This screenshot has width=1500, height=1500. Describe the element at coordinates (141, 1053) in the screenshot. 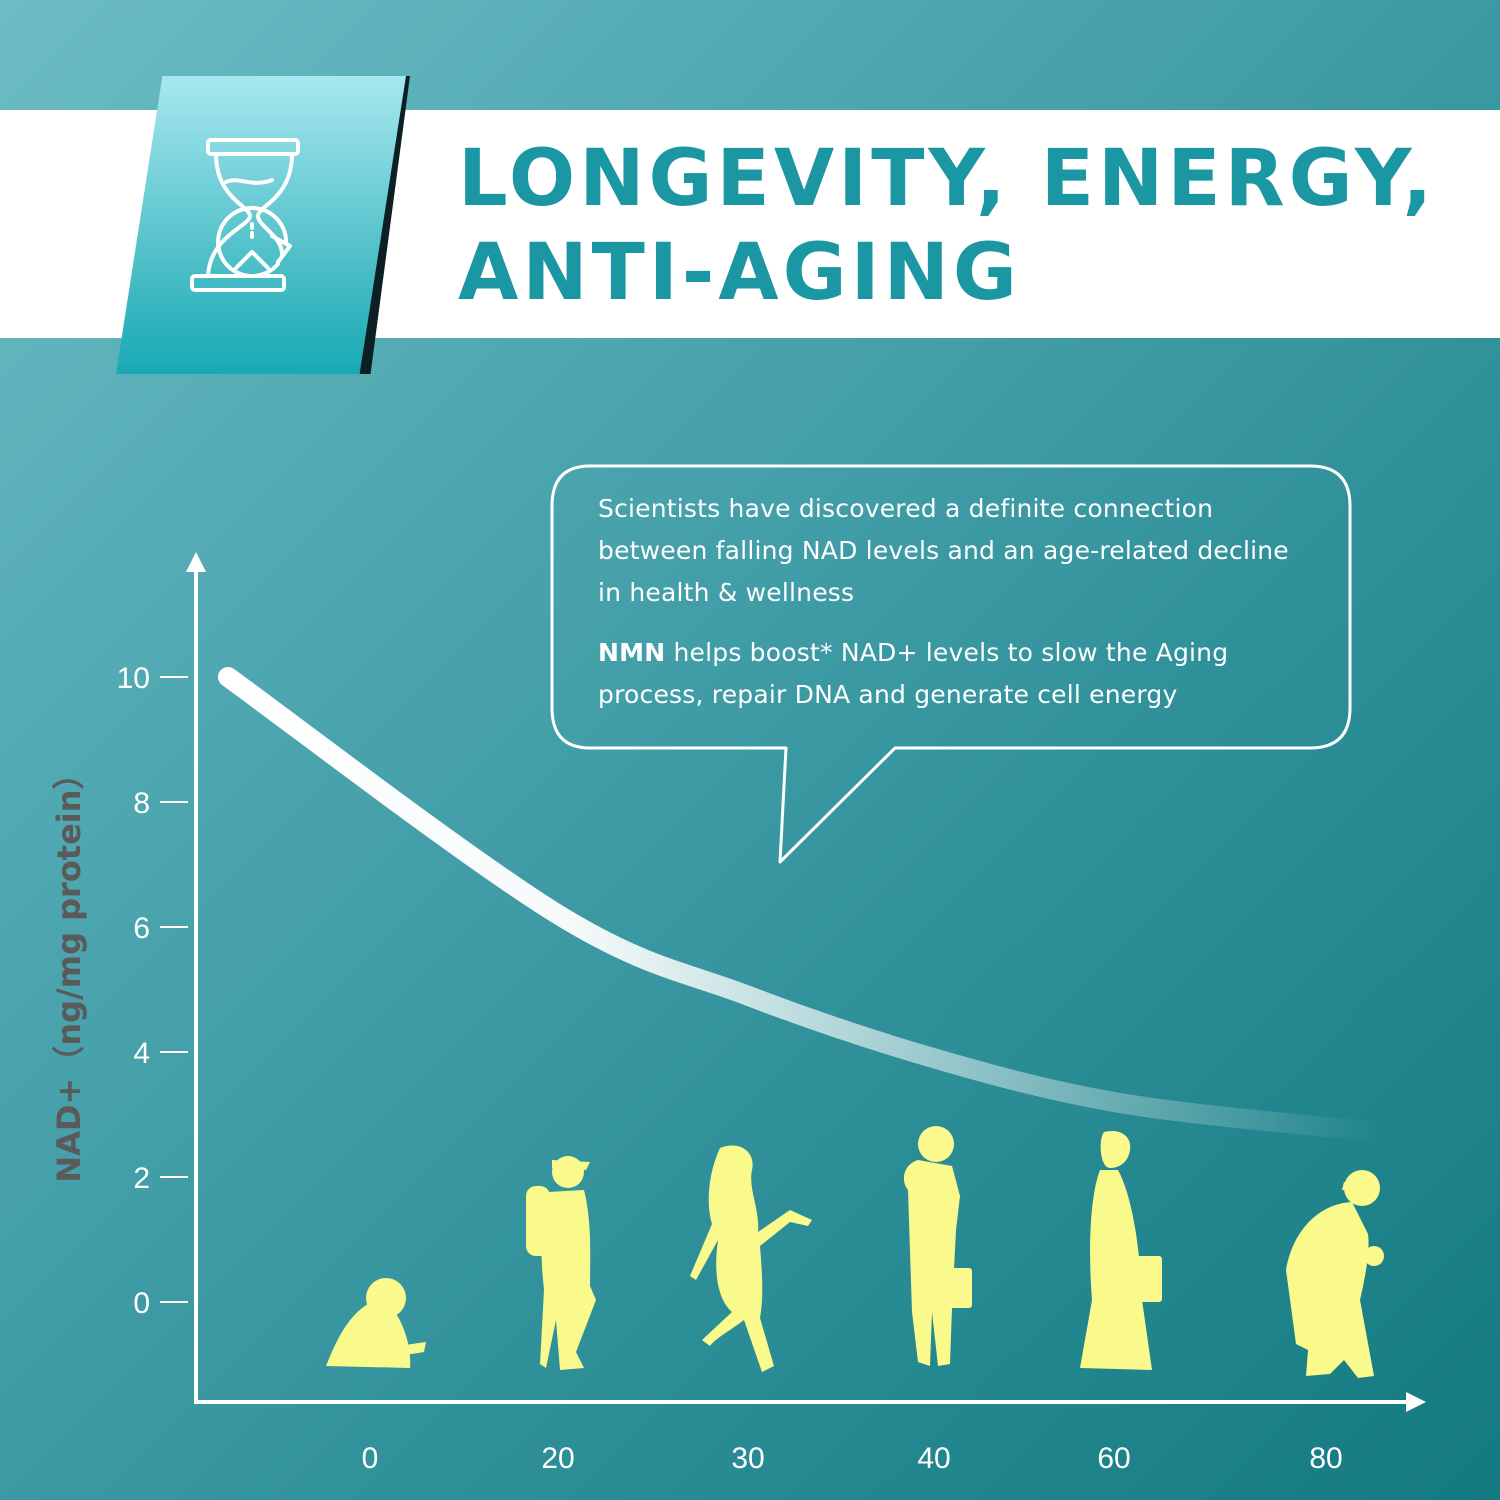

I see `y-tick-label-4: 4` at that location.